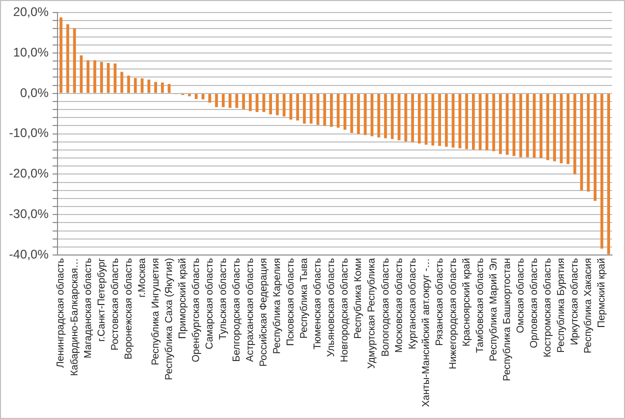 The height and width of the screenshot is (419, 625). What do you see at coordinates (588, 306) in the screenshot?
I see `x-tick-label: Республика Хакасия` at bounding box center [588, 306].